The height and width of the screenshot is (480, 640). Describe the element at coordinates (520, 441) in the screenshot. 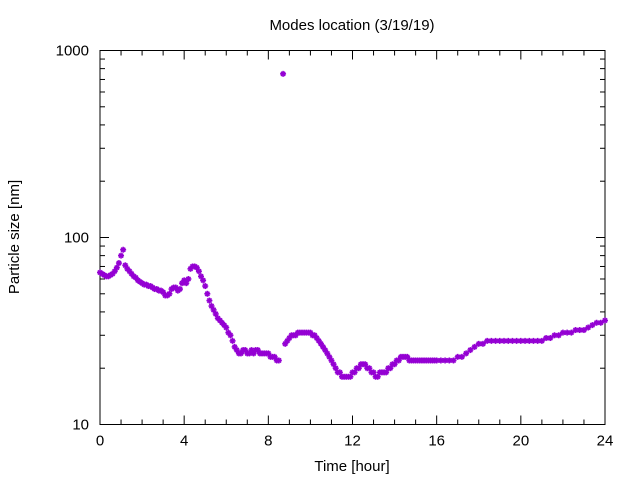

I see `x-tick-label: 20` at that location.